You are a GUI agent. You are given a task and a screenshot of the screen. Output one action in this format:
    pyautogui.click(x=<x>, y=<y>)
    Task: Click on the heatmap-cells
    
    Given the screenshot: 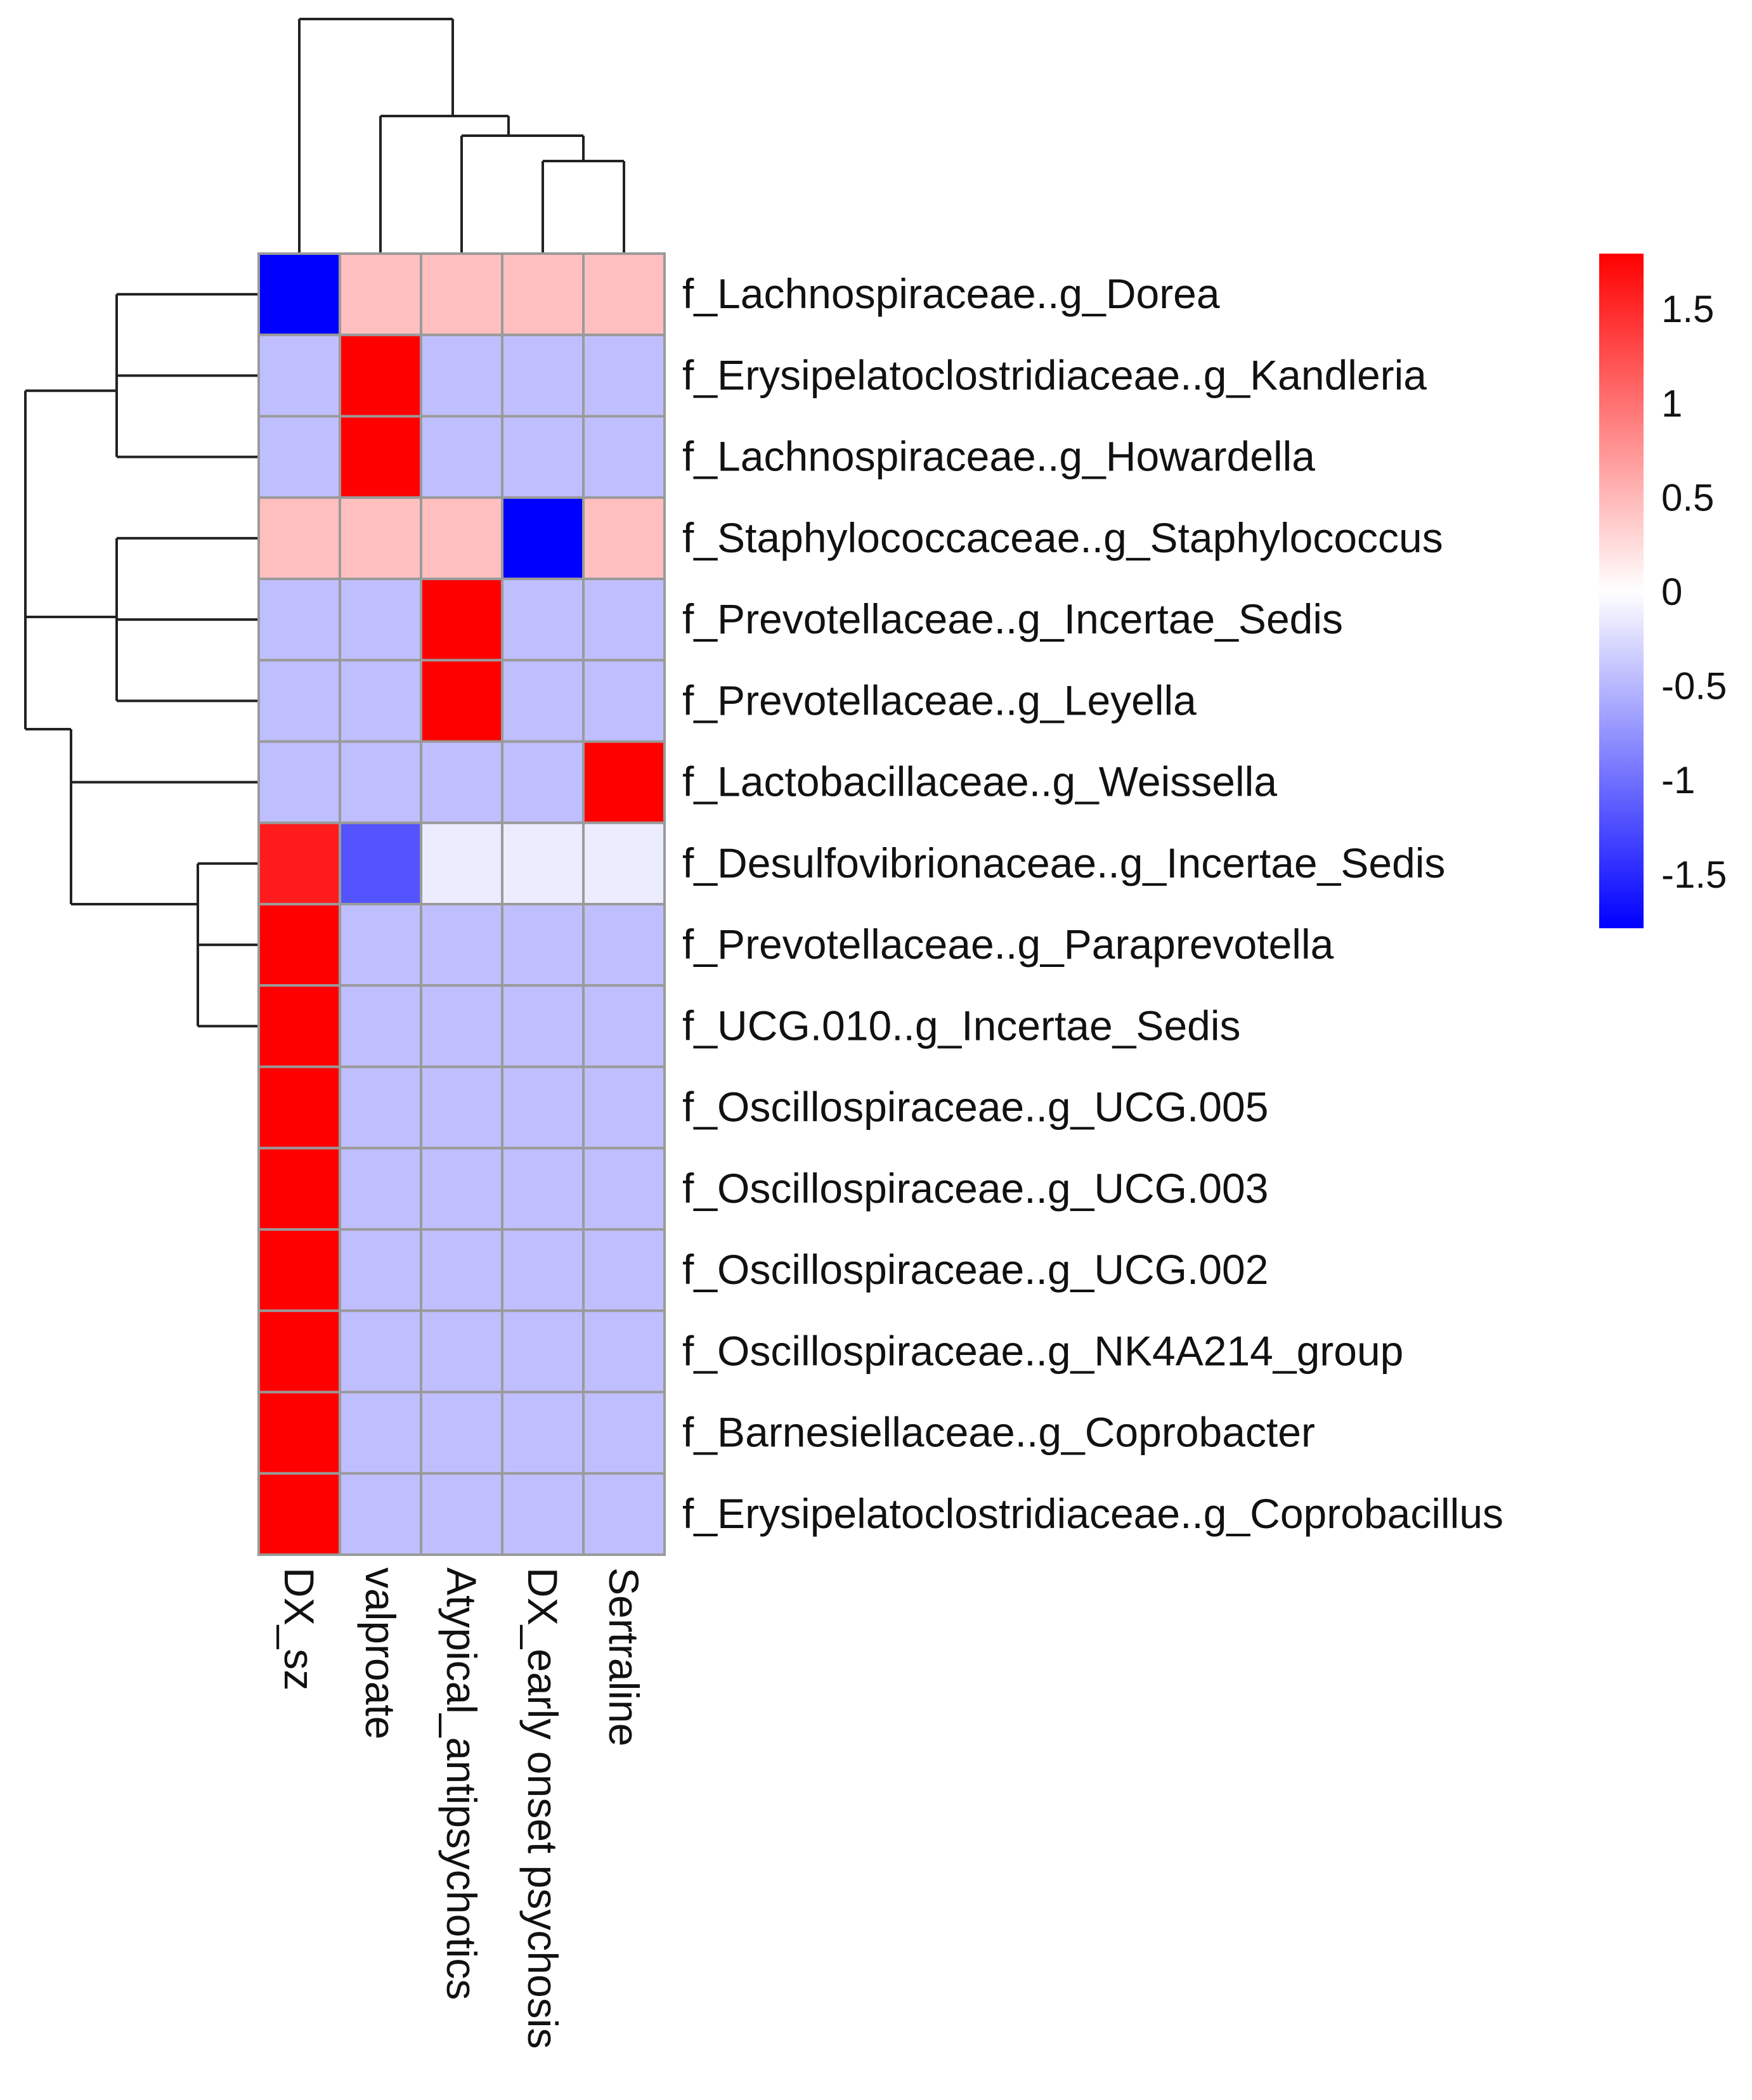 What is the action you would take?
    pyautogui.click(x=461, y=904)
    